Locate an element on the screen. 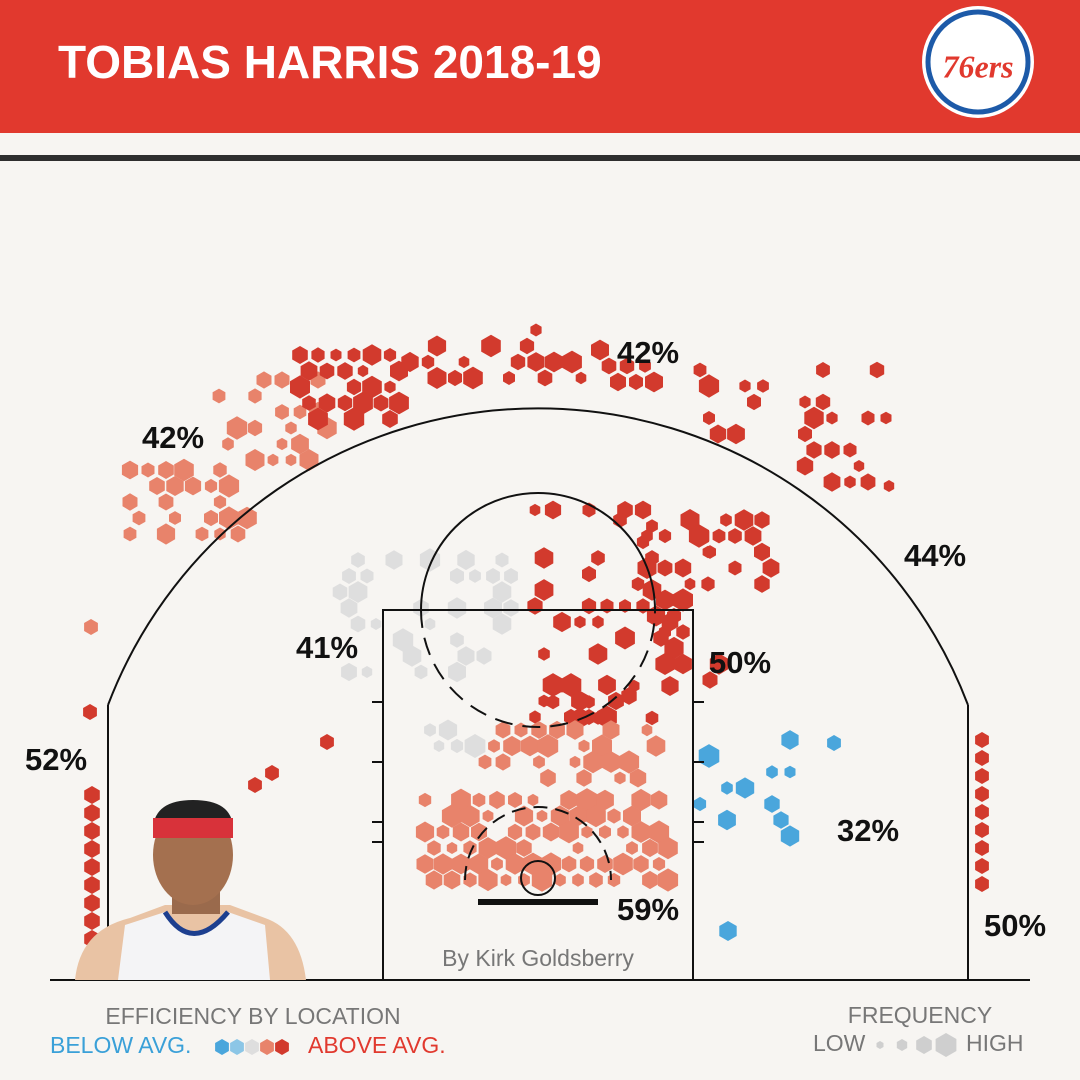  legend-high: HIGH is located at coordinates (995, 1043).